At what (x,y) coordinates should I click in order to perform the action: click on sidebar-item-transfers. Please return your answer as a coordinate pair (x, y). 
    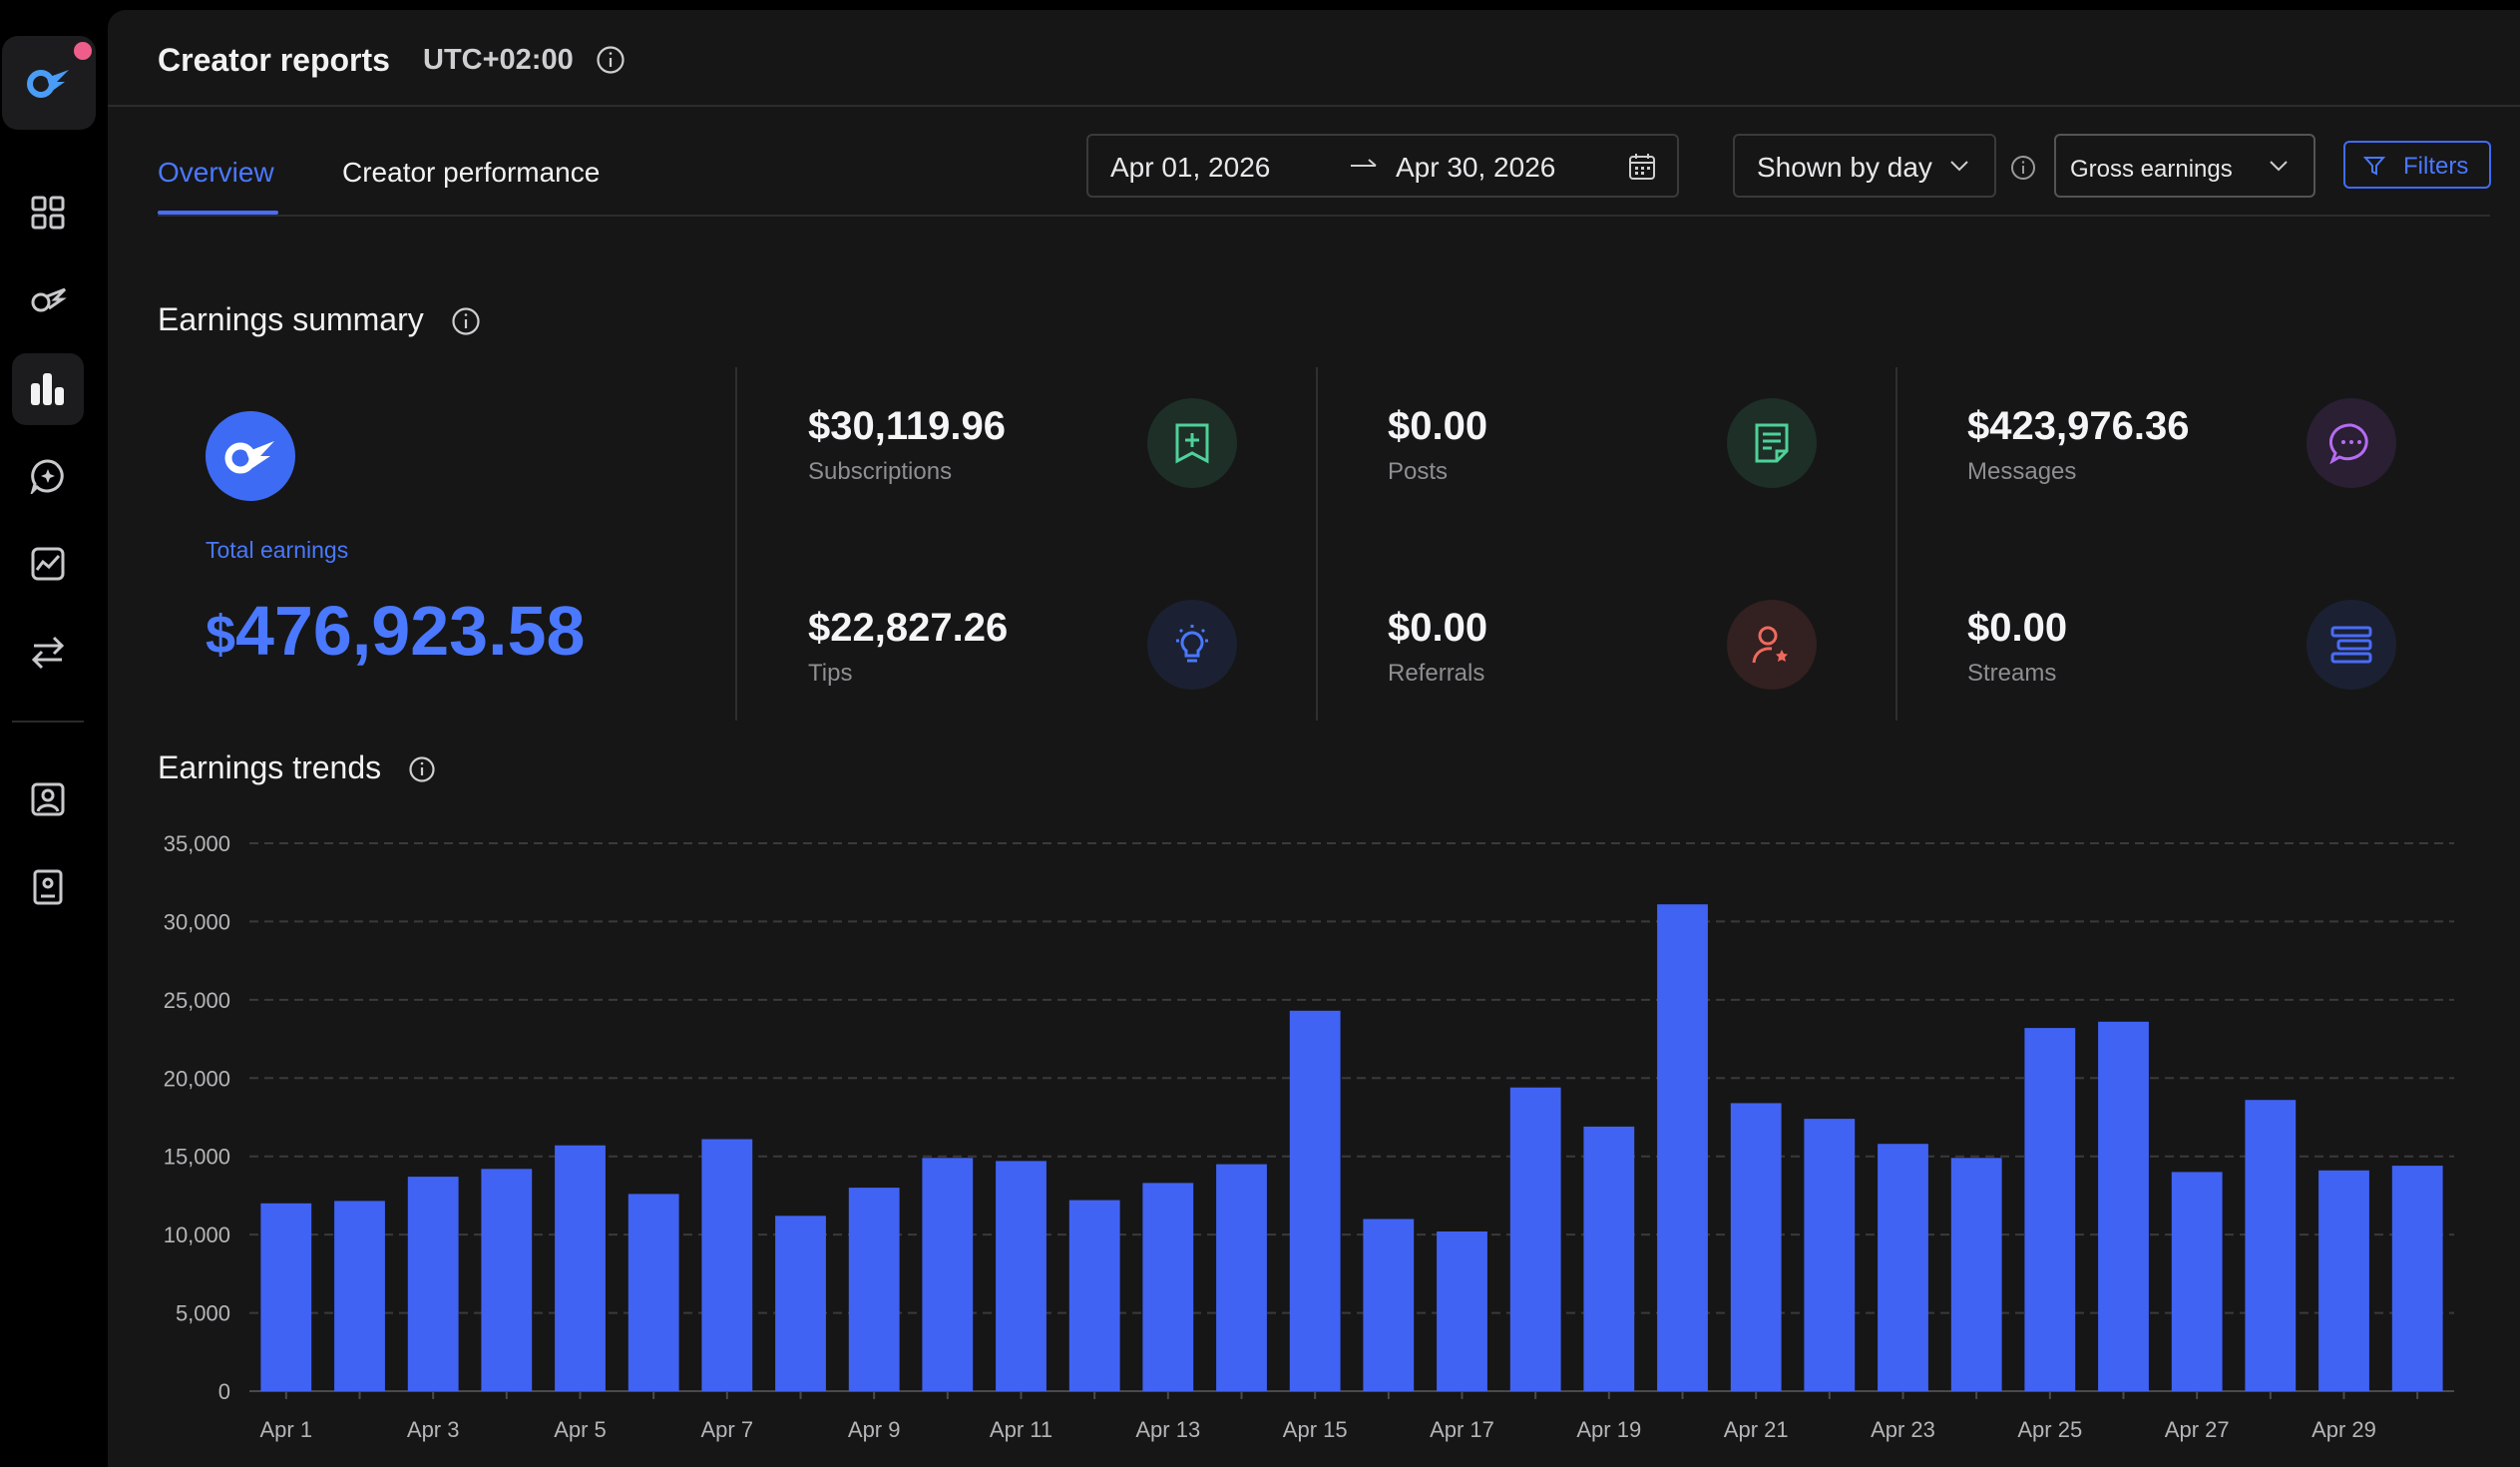
    Looking at the image, I should click on (48, 652).